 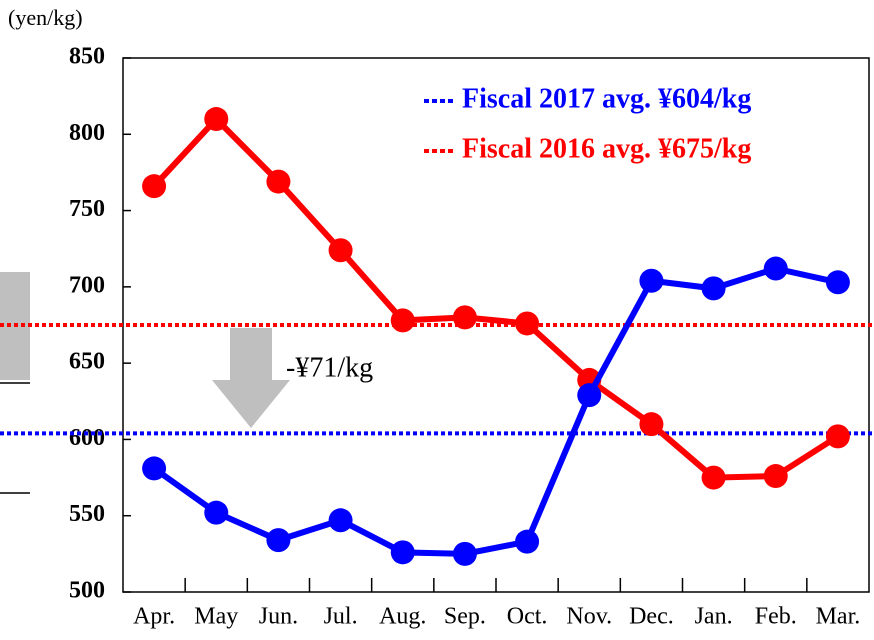 What do you see at coordinates (87, 438) in the screenshot?
I see `y-tick-label: 600` at bounding box center [87, 438].